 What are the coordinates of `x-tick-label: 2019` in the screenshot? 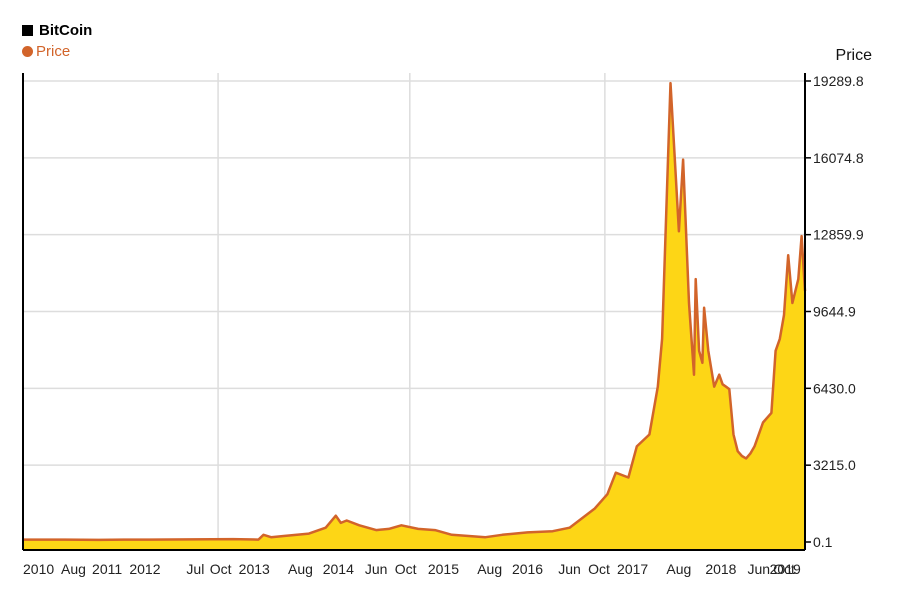 It's located at (785, 569).